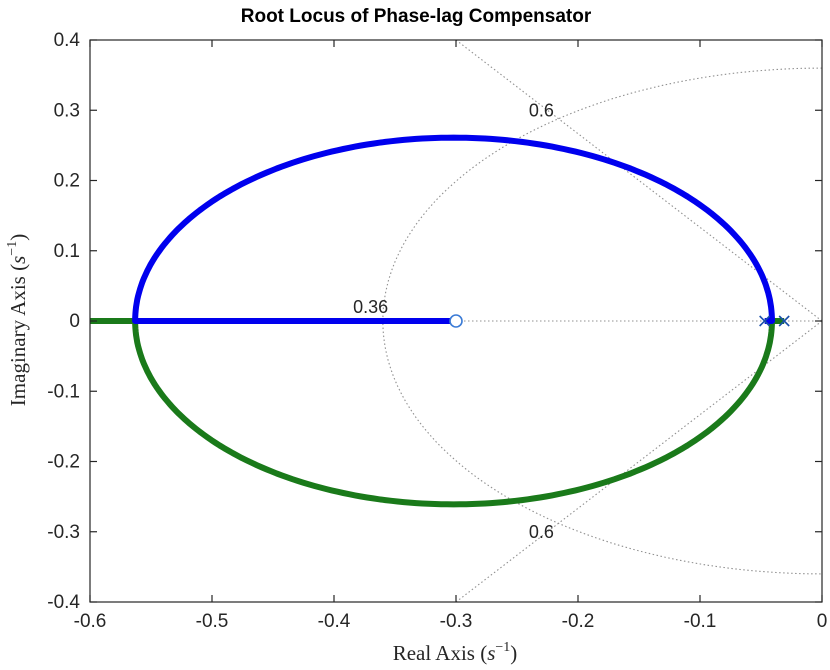  What do you see at coordinates (370, 307) in the screenshot?
I see `annotation-label: 0.36` at bounding box center [370, 307].